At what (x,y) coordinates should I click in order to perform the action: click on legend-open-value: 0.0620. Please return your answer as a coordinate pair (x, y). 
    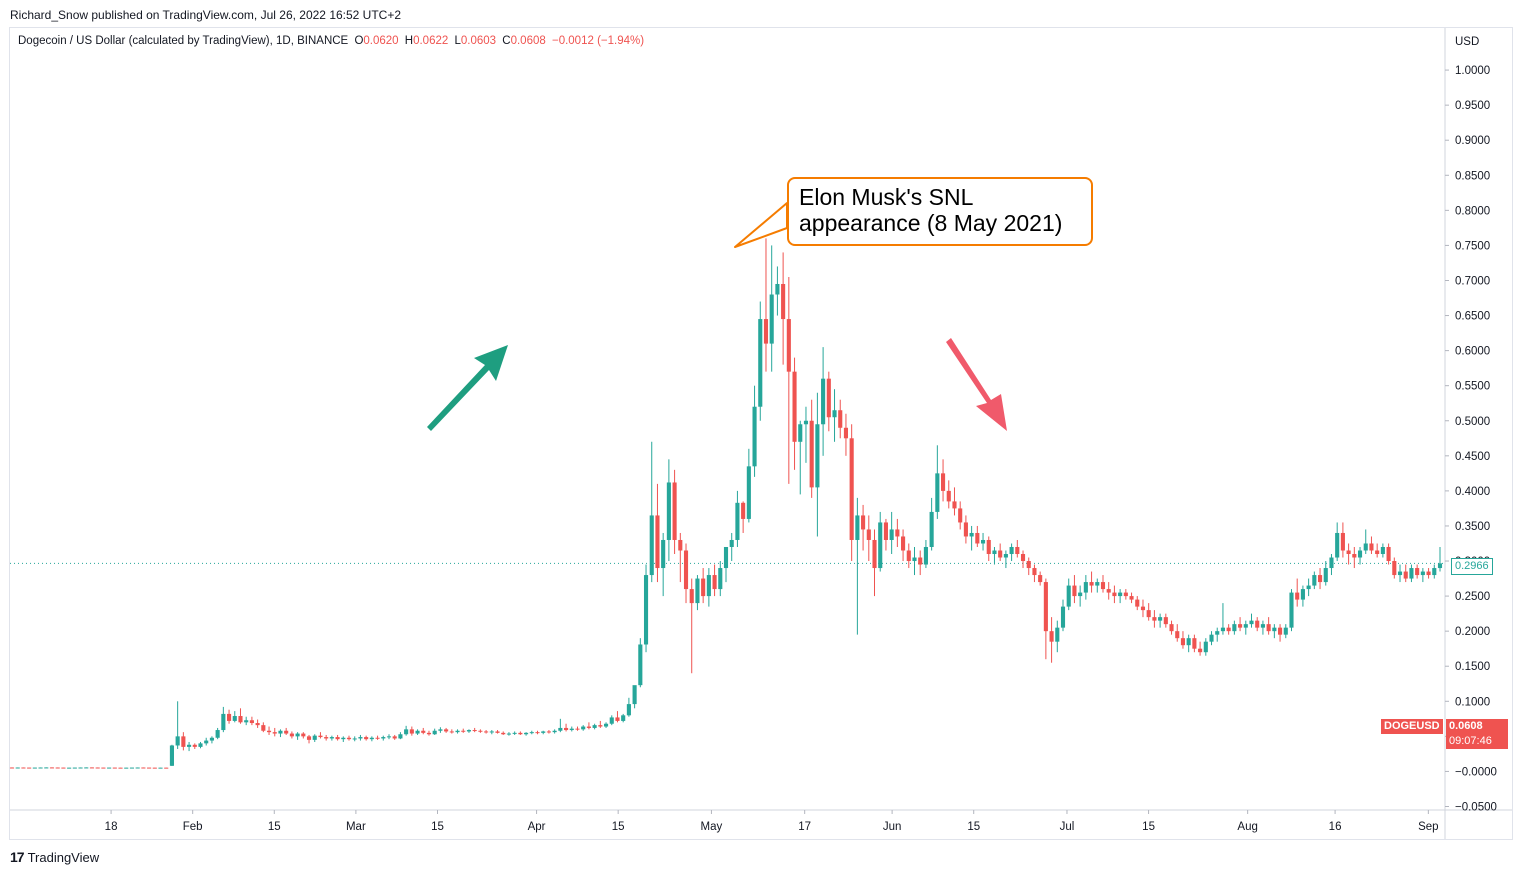
    Looking at the image, I should click on (381, 41).